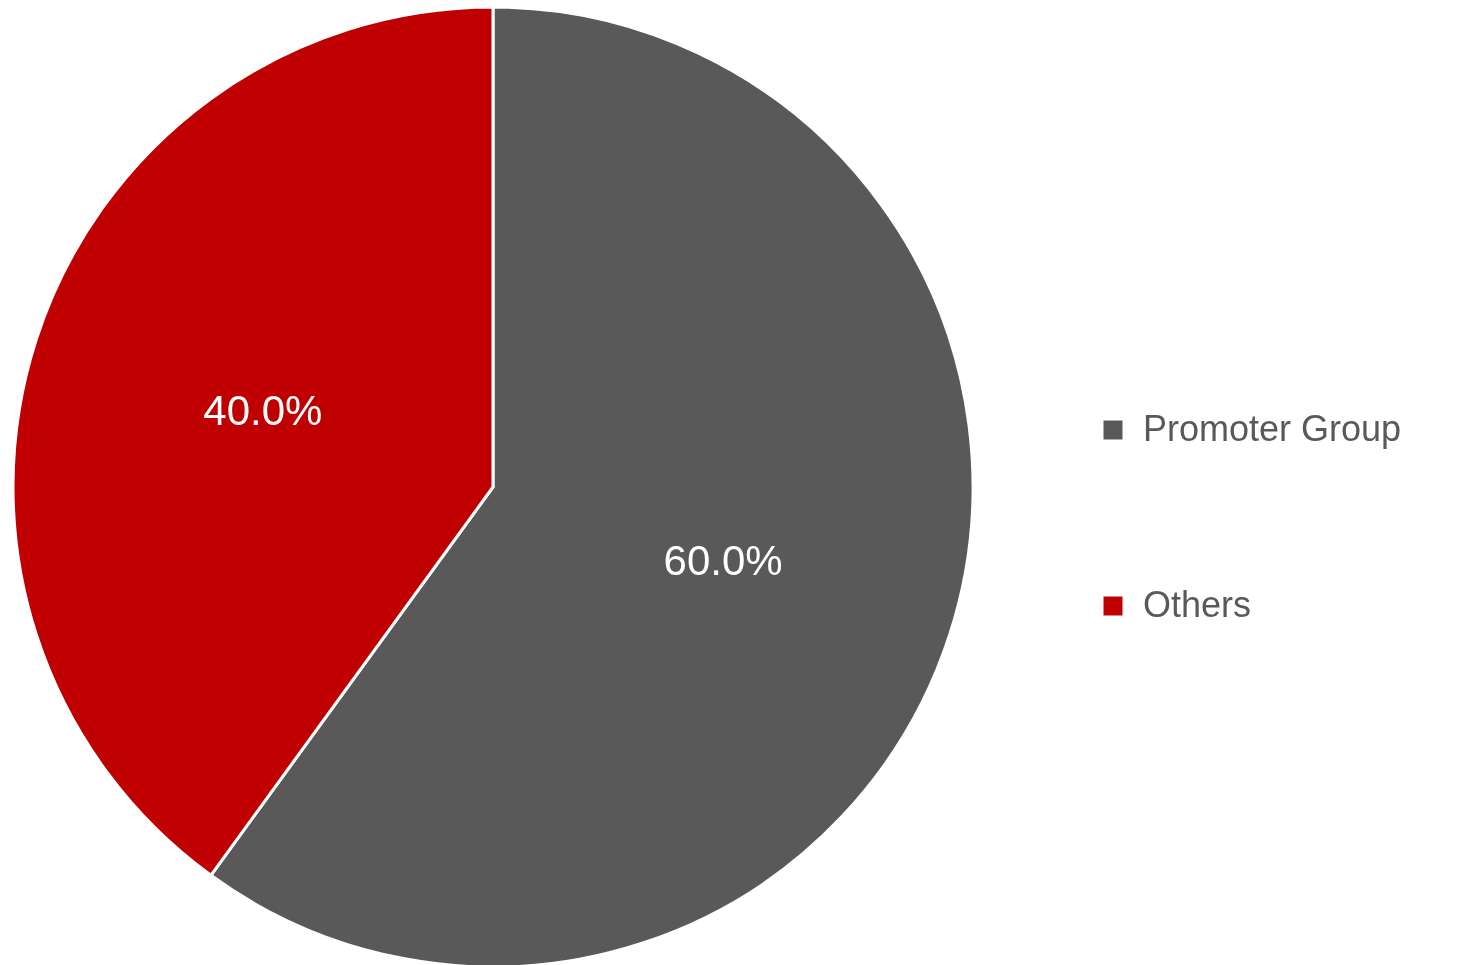 This screenshot has width=1461, height=965. What do you see at coordinates (1272, 428) in the screenshot?
I see `legend-label: Promoter Group` at bounding box center [1272, 428].